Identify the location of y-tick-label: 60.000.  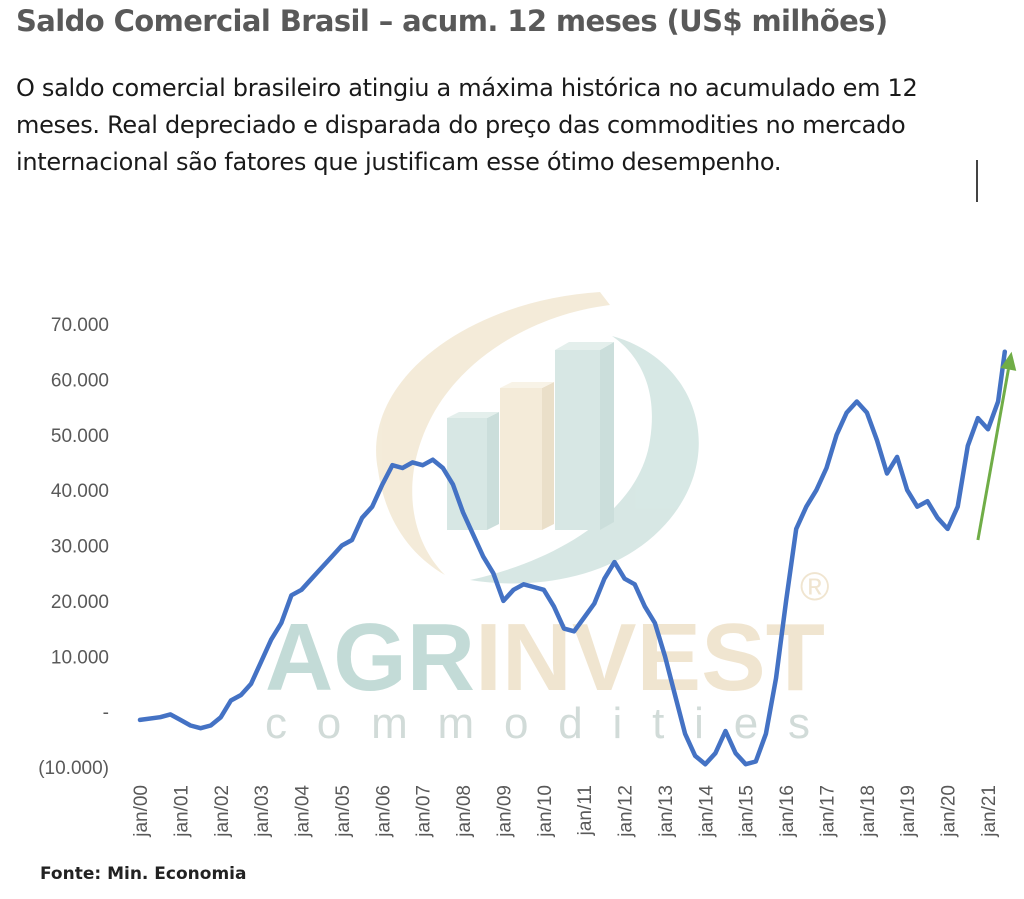
(80, 380).